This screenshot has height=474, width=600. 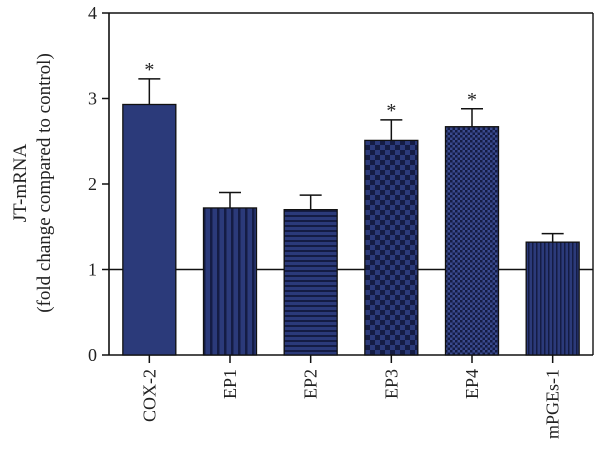 What do you see at coordinates (20, 182) in the screenshot?
I see `y-axis-label: JT-mRNA` at bounding box center [20, 182].